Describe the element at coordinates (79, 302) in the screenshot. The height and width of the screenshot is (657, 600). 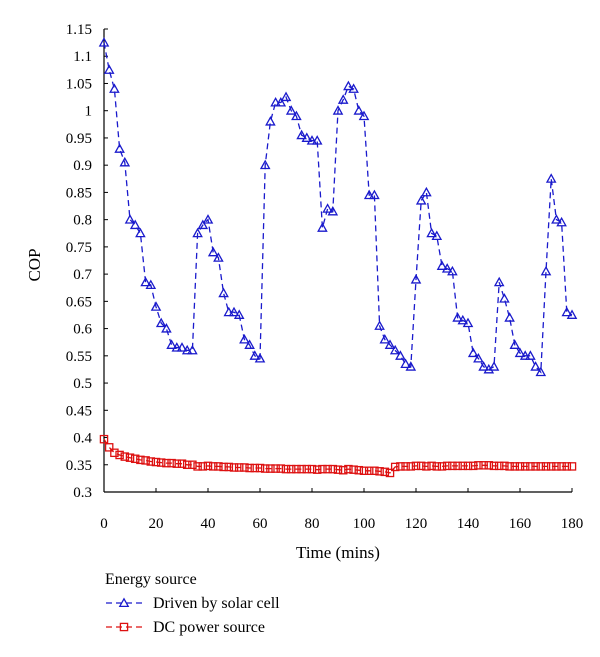
I see `y-tick-label: 0.65` at that location.